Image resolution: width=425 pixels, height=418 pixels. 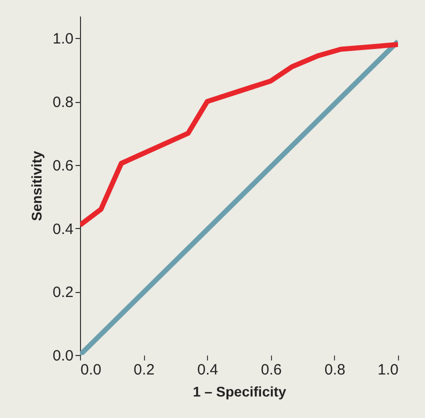 I want to click on y-tick-label: 0.4, so click(x=63, y=229).